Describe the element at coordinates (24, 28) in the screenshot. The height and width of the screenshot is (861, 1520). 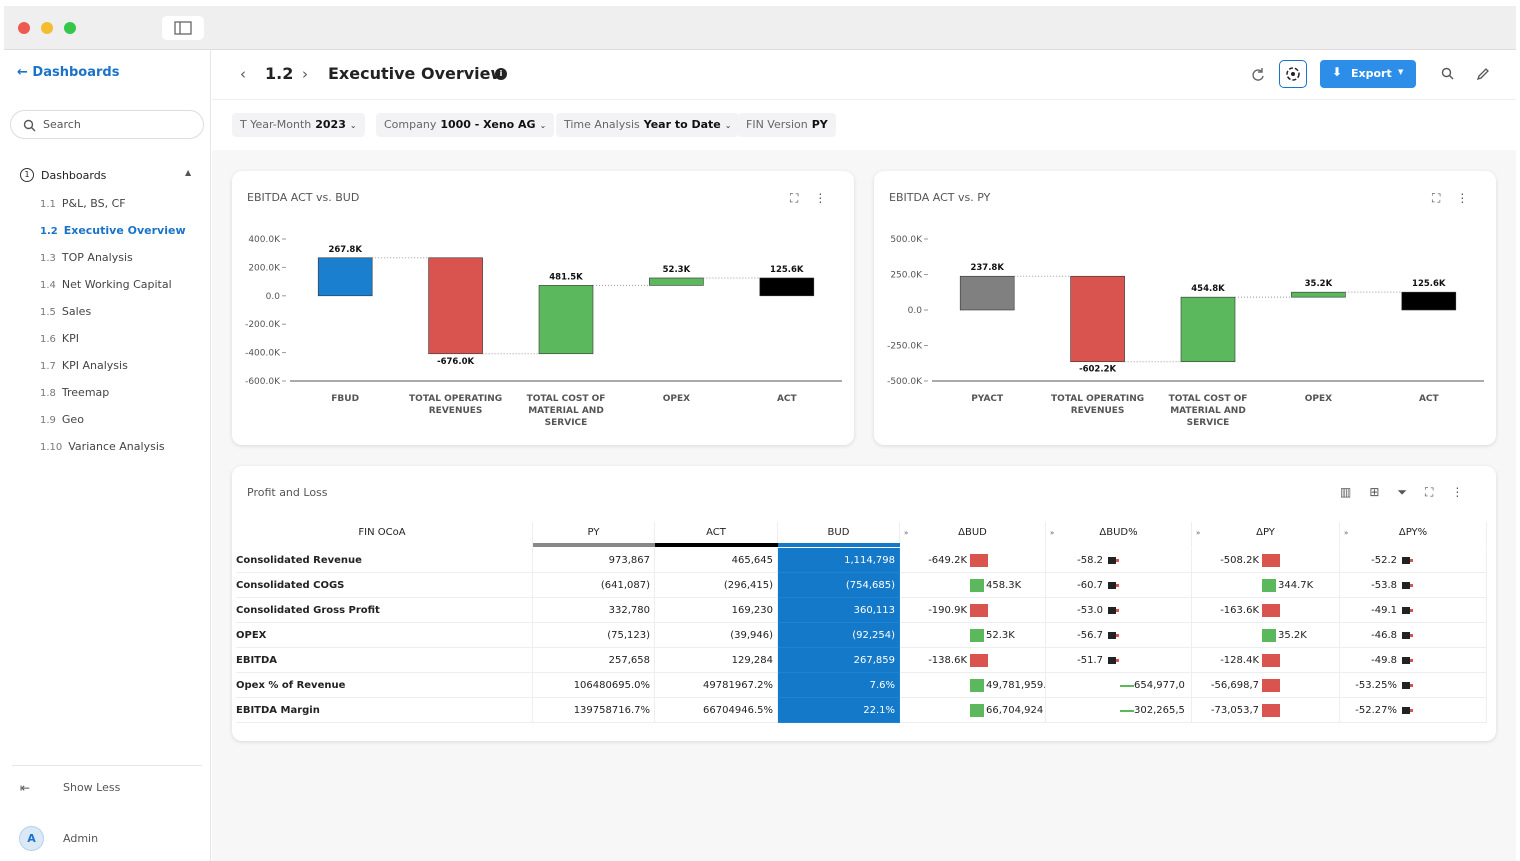
I see `close-dot` at that location.